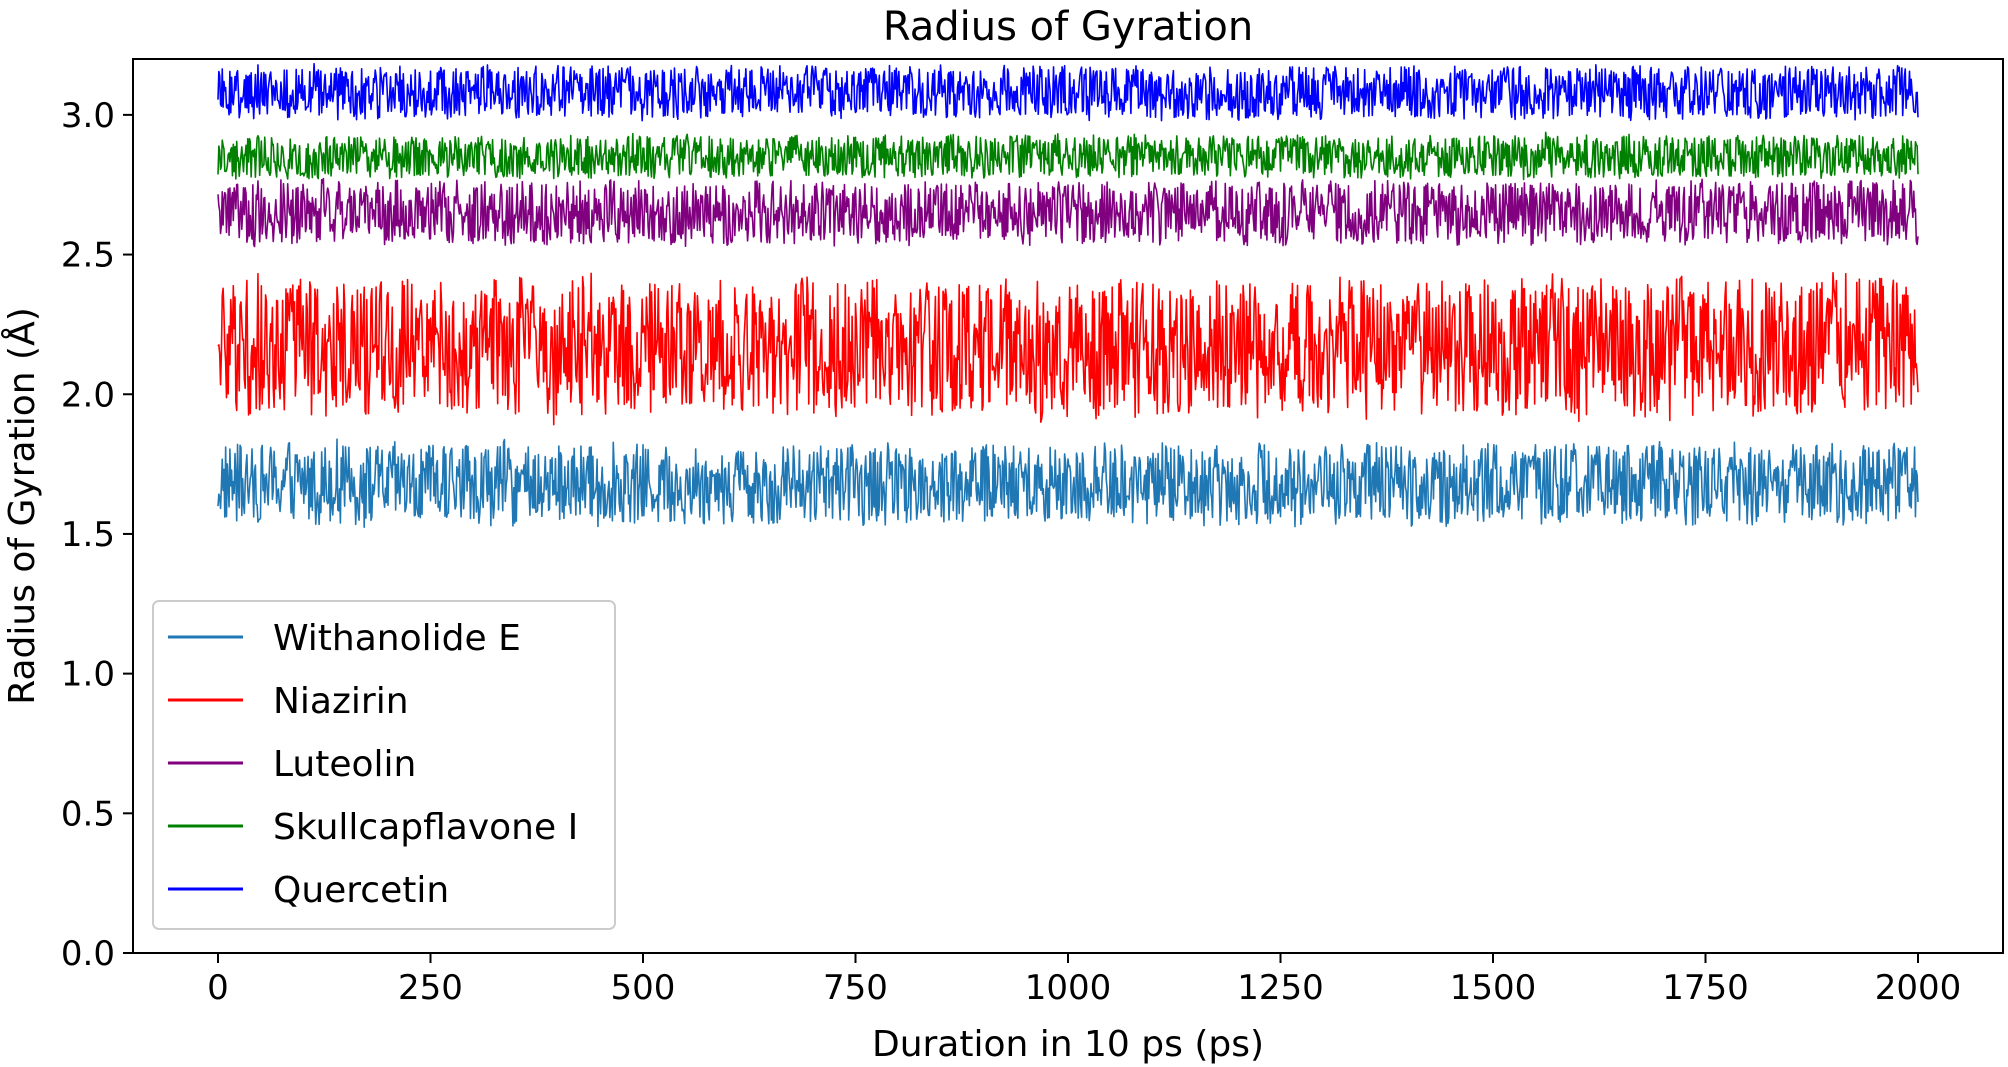  I want to click on legend-item: Withanolide E, so click(344, 638).